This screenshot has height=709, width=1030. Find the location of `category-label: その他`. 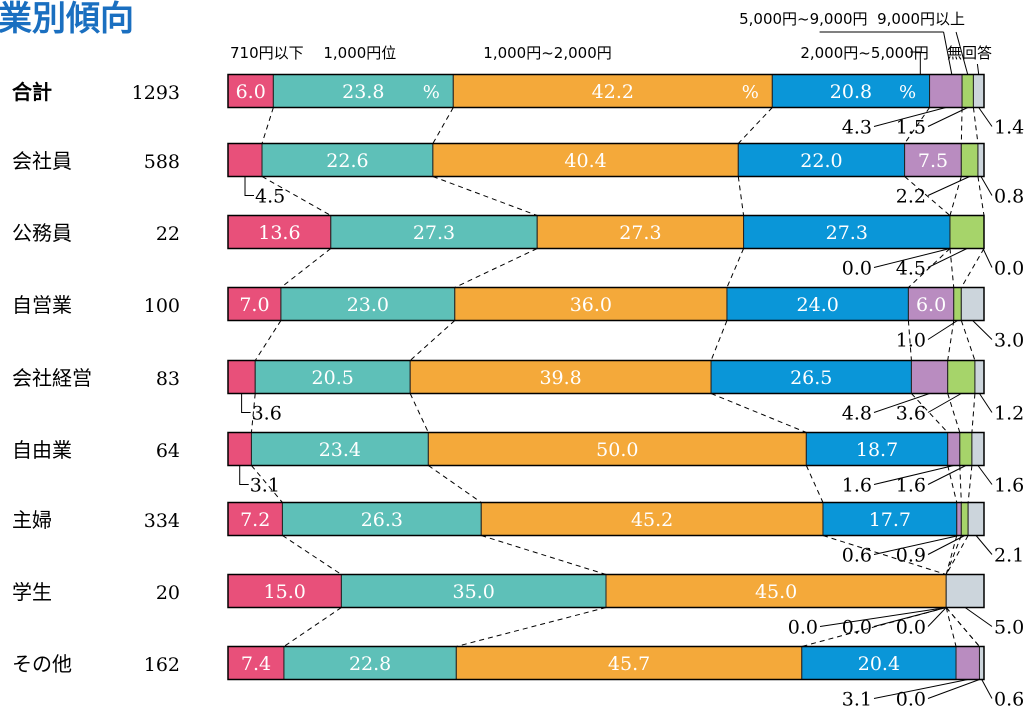

category-label: その他 is located at coordinates (42, 664).